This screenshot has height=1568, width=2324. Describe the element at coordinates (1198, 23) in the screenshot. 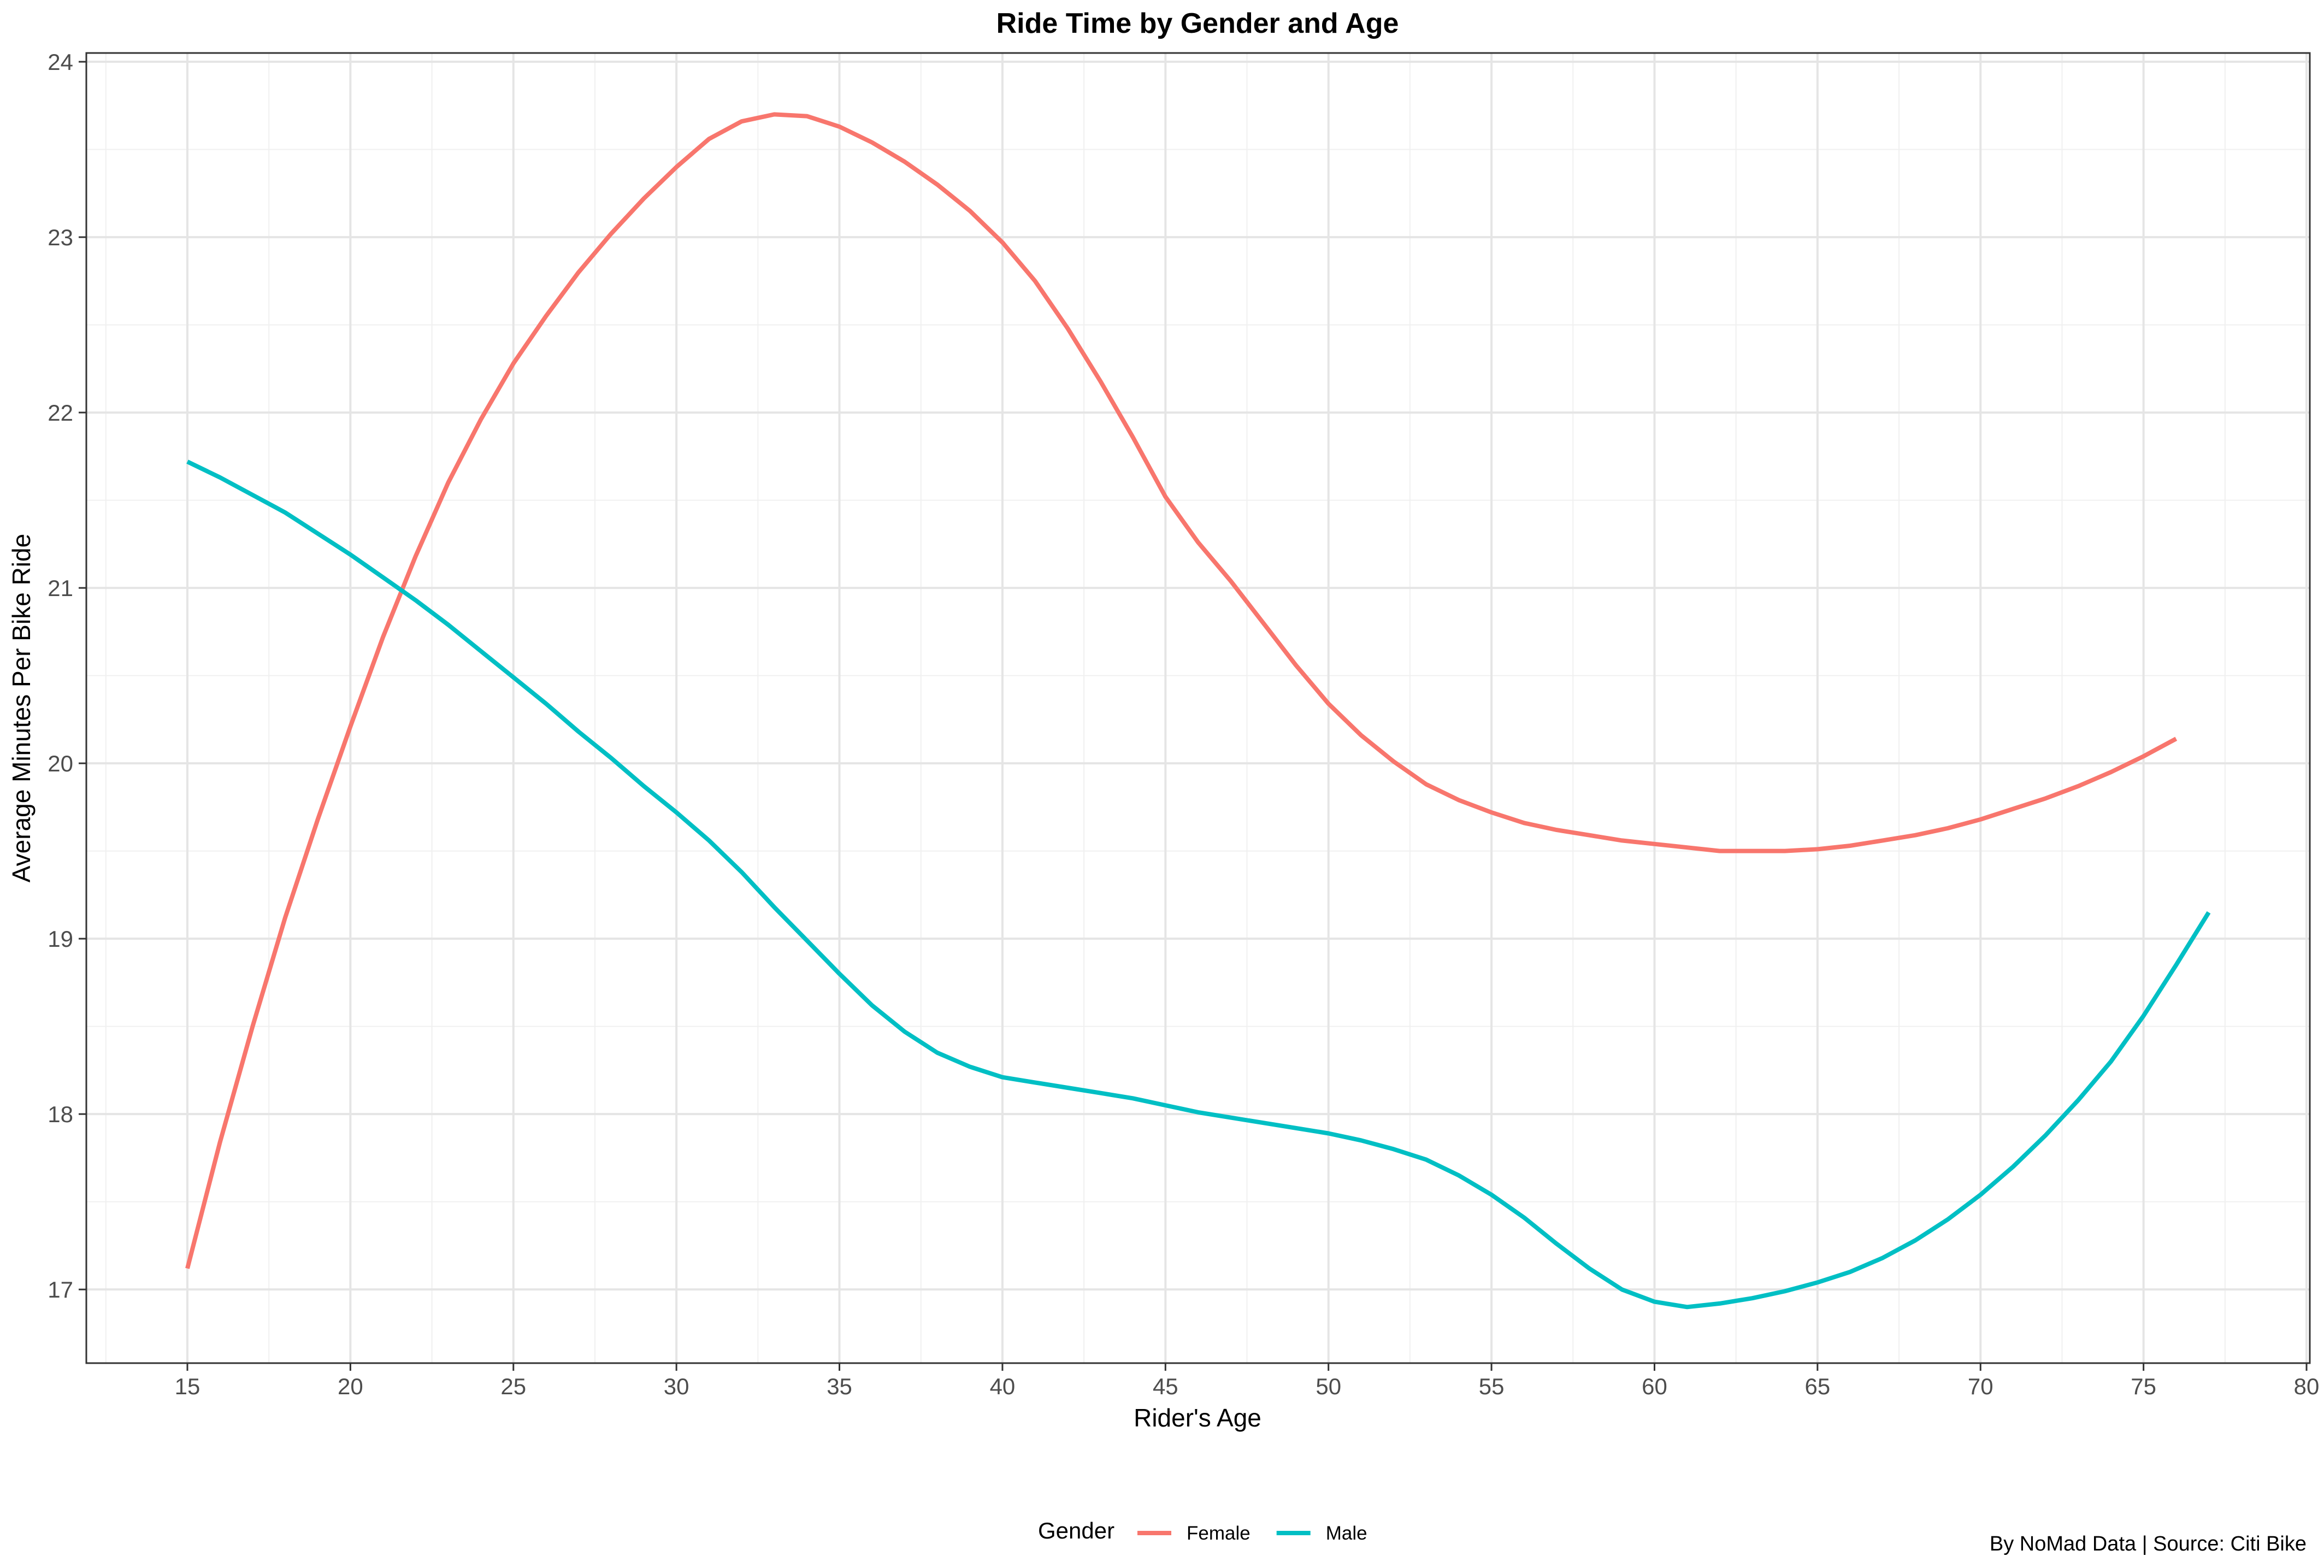

I see `chart-title: Ride Time by Gender and Age` at that location.